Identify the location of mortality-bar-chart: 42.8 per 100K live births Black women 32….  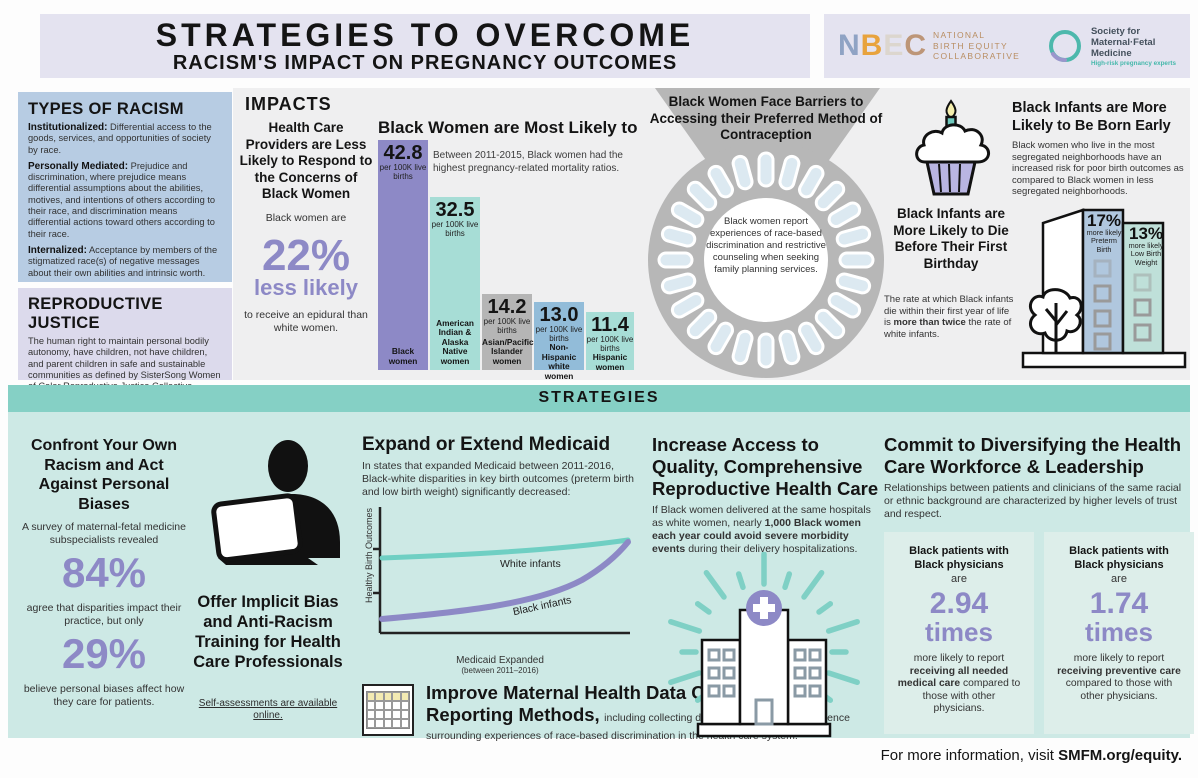
(507, 260).